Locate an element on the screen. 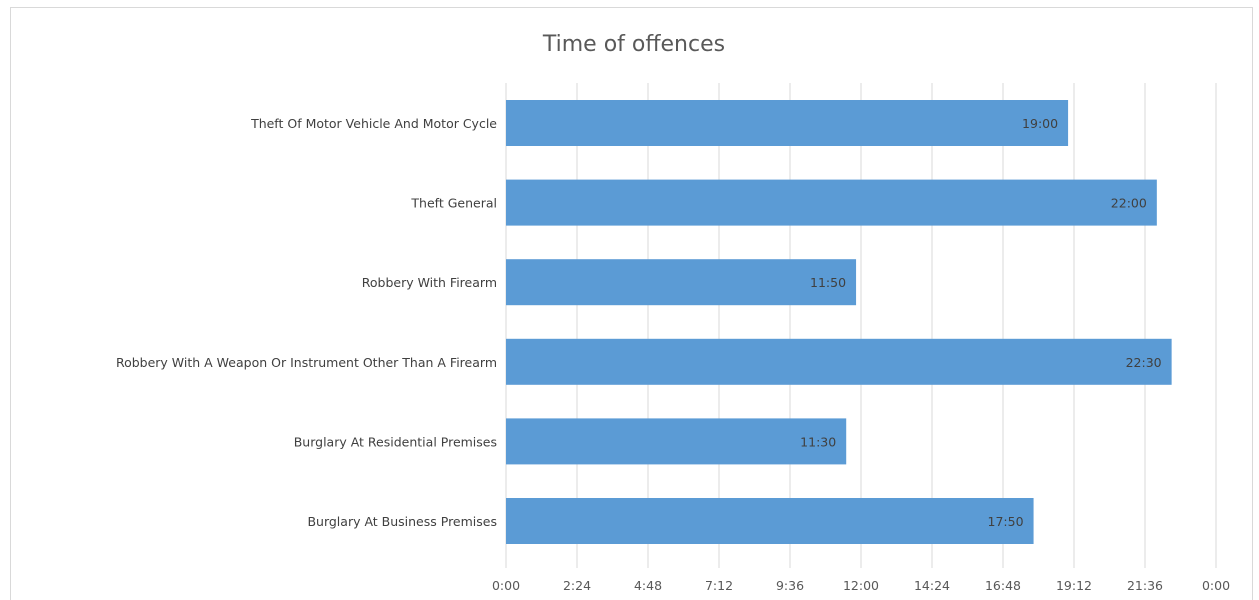 Image resolution: width=1259 pixels, height=600 pixels. x-tick-label: 14:24 is located at coordinates (932, 585).